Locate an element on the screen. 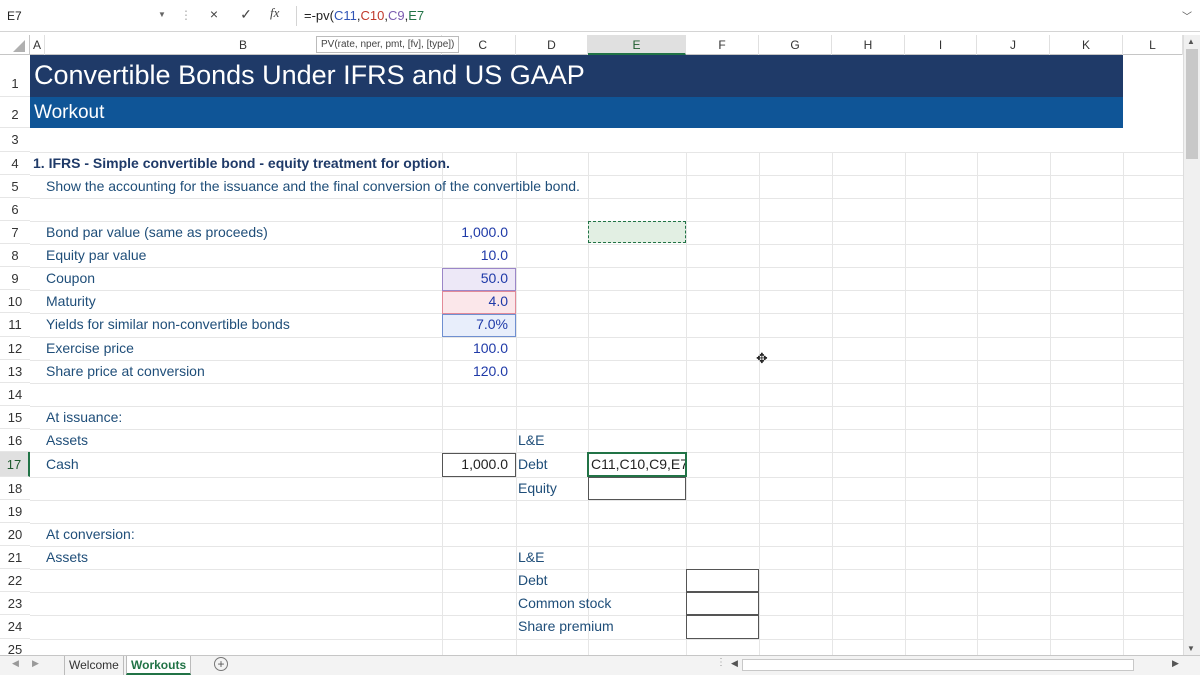 The image size is (1200, 675). vertical-scrollbar: ▲ ▼ is located at coordinates (1191, 346).